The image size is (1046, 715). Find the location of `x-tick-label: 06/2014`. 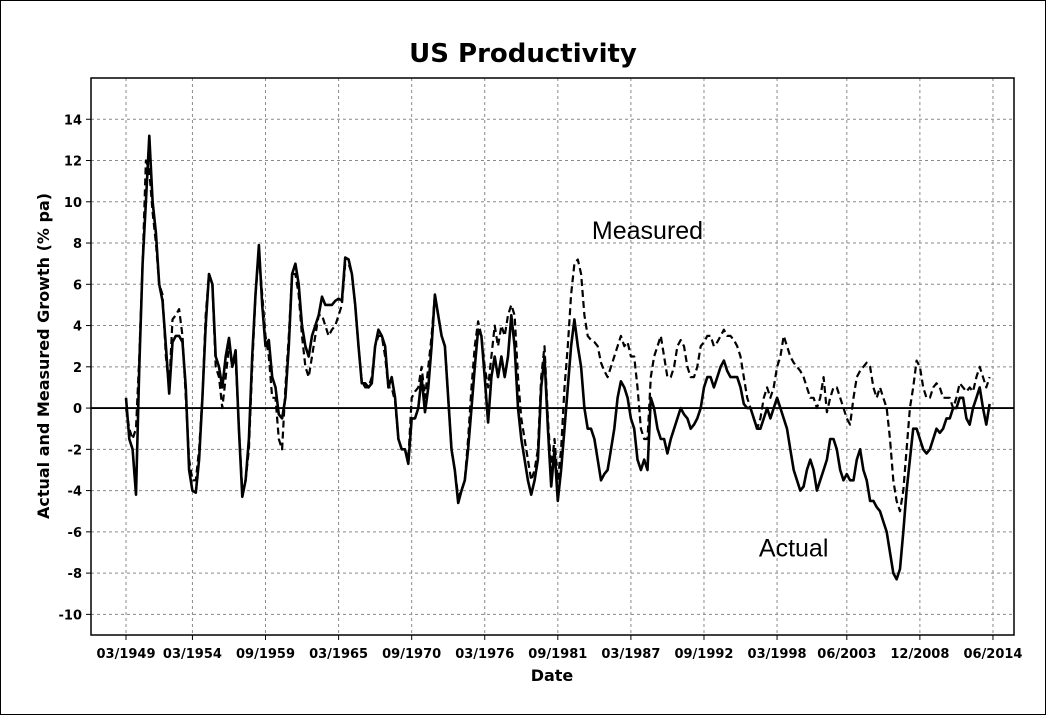

x-tick-label: 06/2014 is located at coordinates (992, 654).